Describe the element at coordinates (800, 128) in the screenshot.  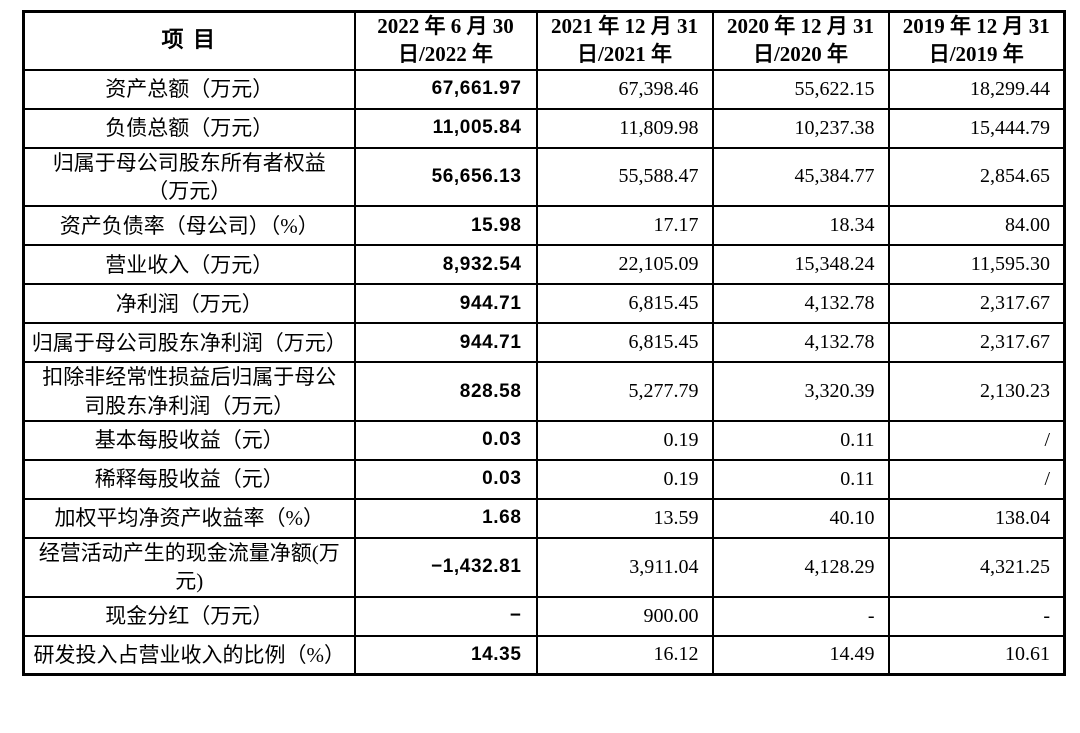
I see `value-2020: 10,237.38` at that location.